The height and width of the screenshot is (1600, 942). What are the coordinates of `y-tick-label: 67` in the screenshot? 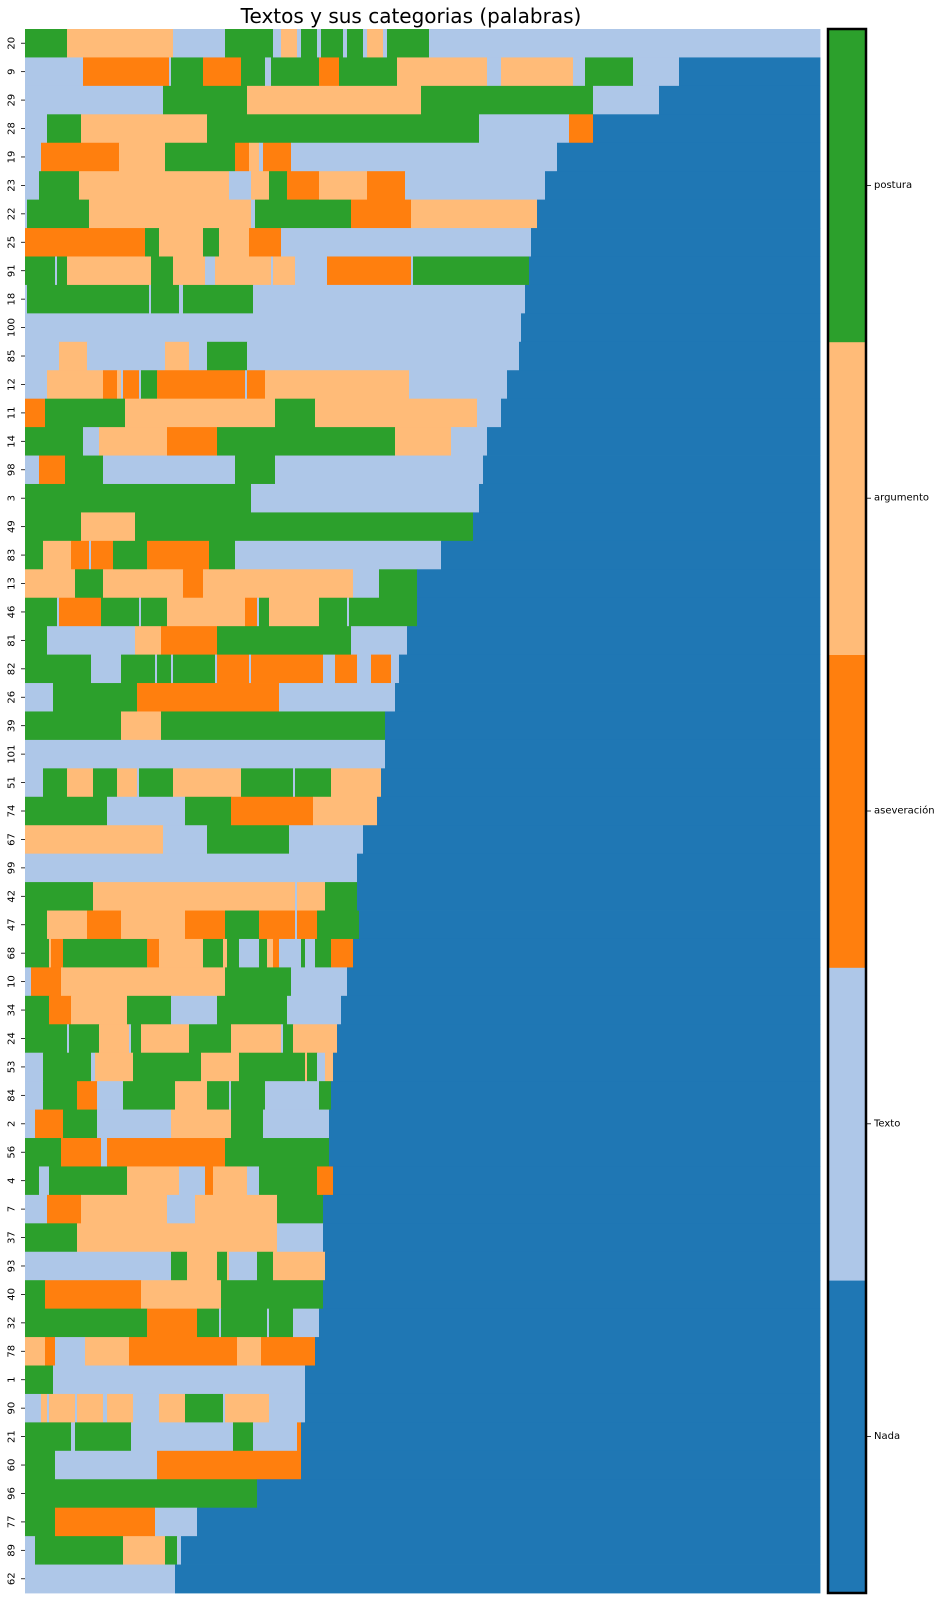 It's located at (11, 839).